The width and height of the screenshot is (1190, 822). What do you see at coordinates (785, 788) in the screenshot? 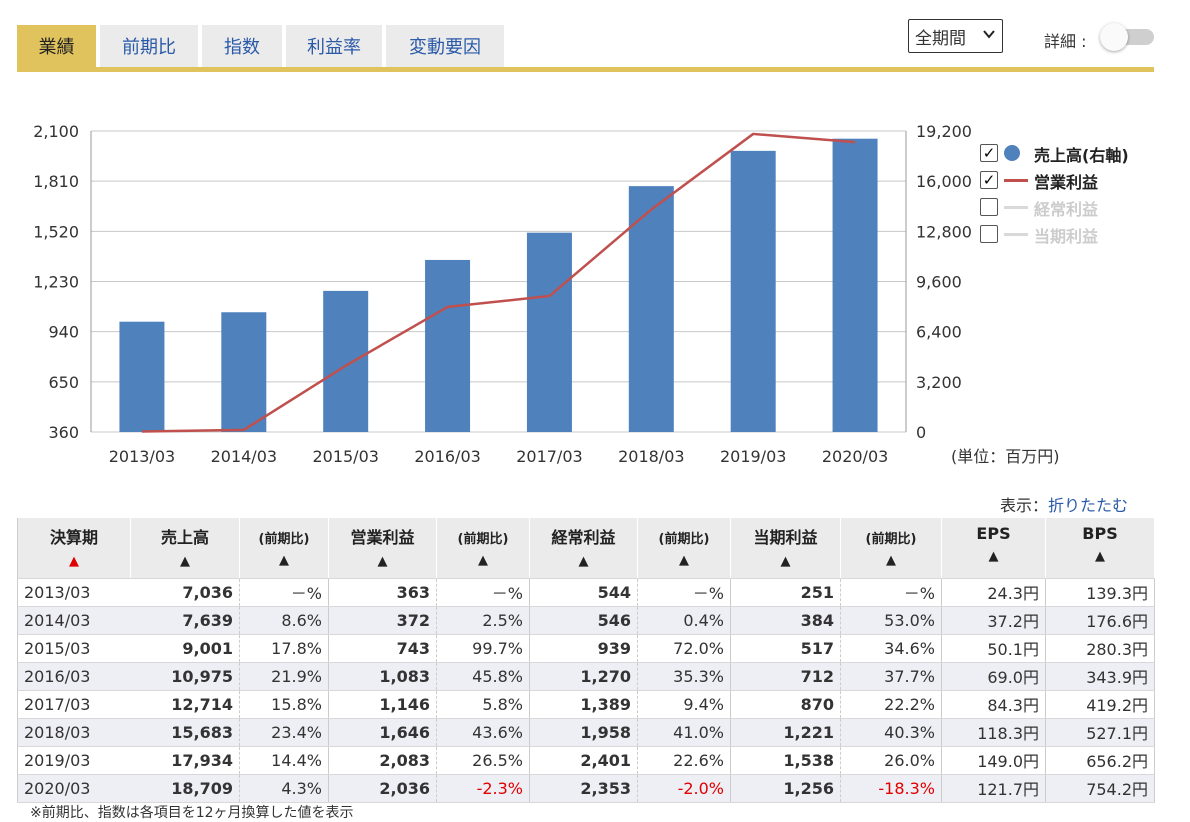
I see `table-cell: 1,256` at bounding box center [785, 788].